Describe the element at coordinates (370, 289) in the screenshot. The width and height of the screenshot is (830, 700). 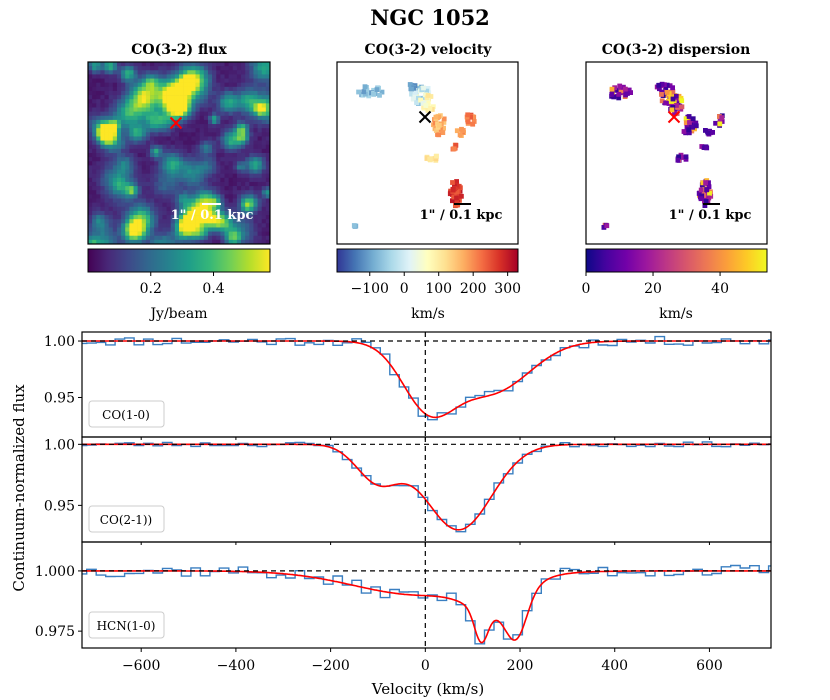
I see `colorbar-tick-label: −100` at that location.